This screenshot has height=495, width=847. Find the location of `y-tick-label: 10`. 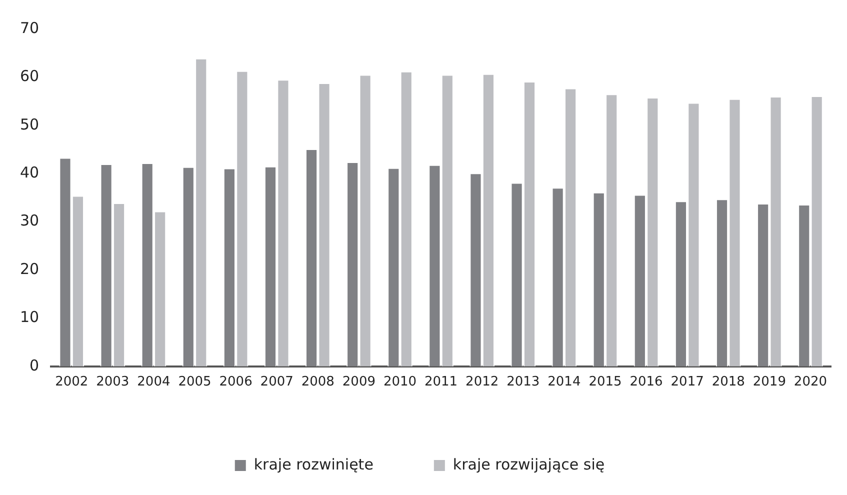

y-tick-label: 10 is located at coordinates (30, 317).